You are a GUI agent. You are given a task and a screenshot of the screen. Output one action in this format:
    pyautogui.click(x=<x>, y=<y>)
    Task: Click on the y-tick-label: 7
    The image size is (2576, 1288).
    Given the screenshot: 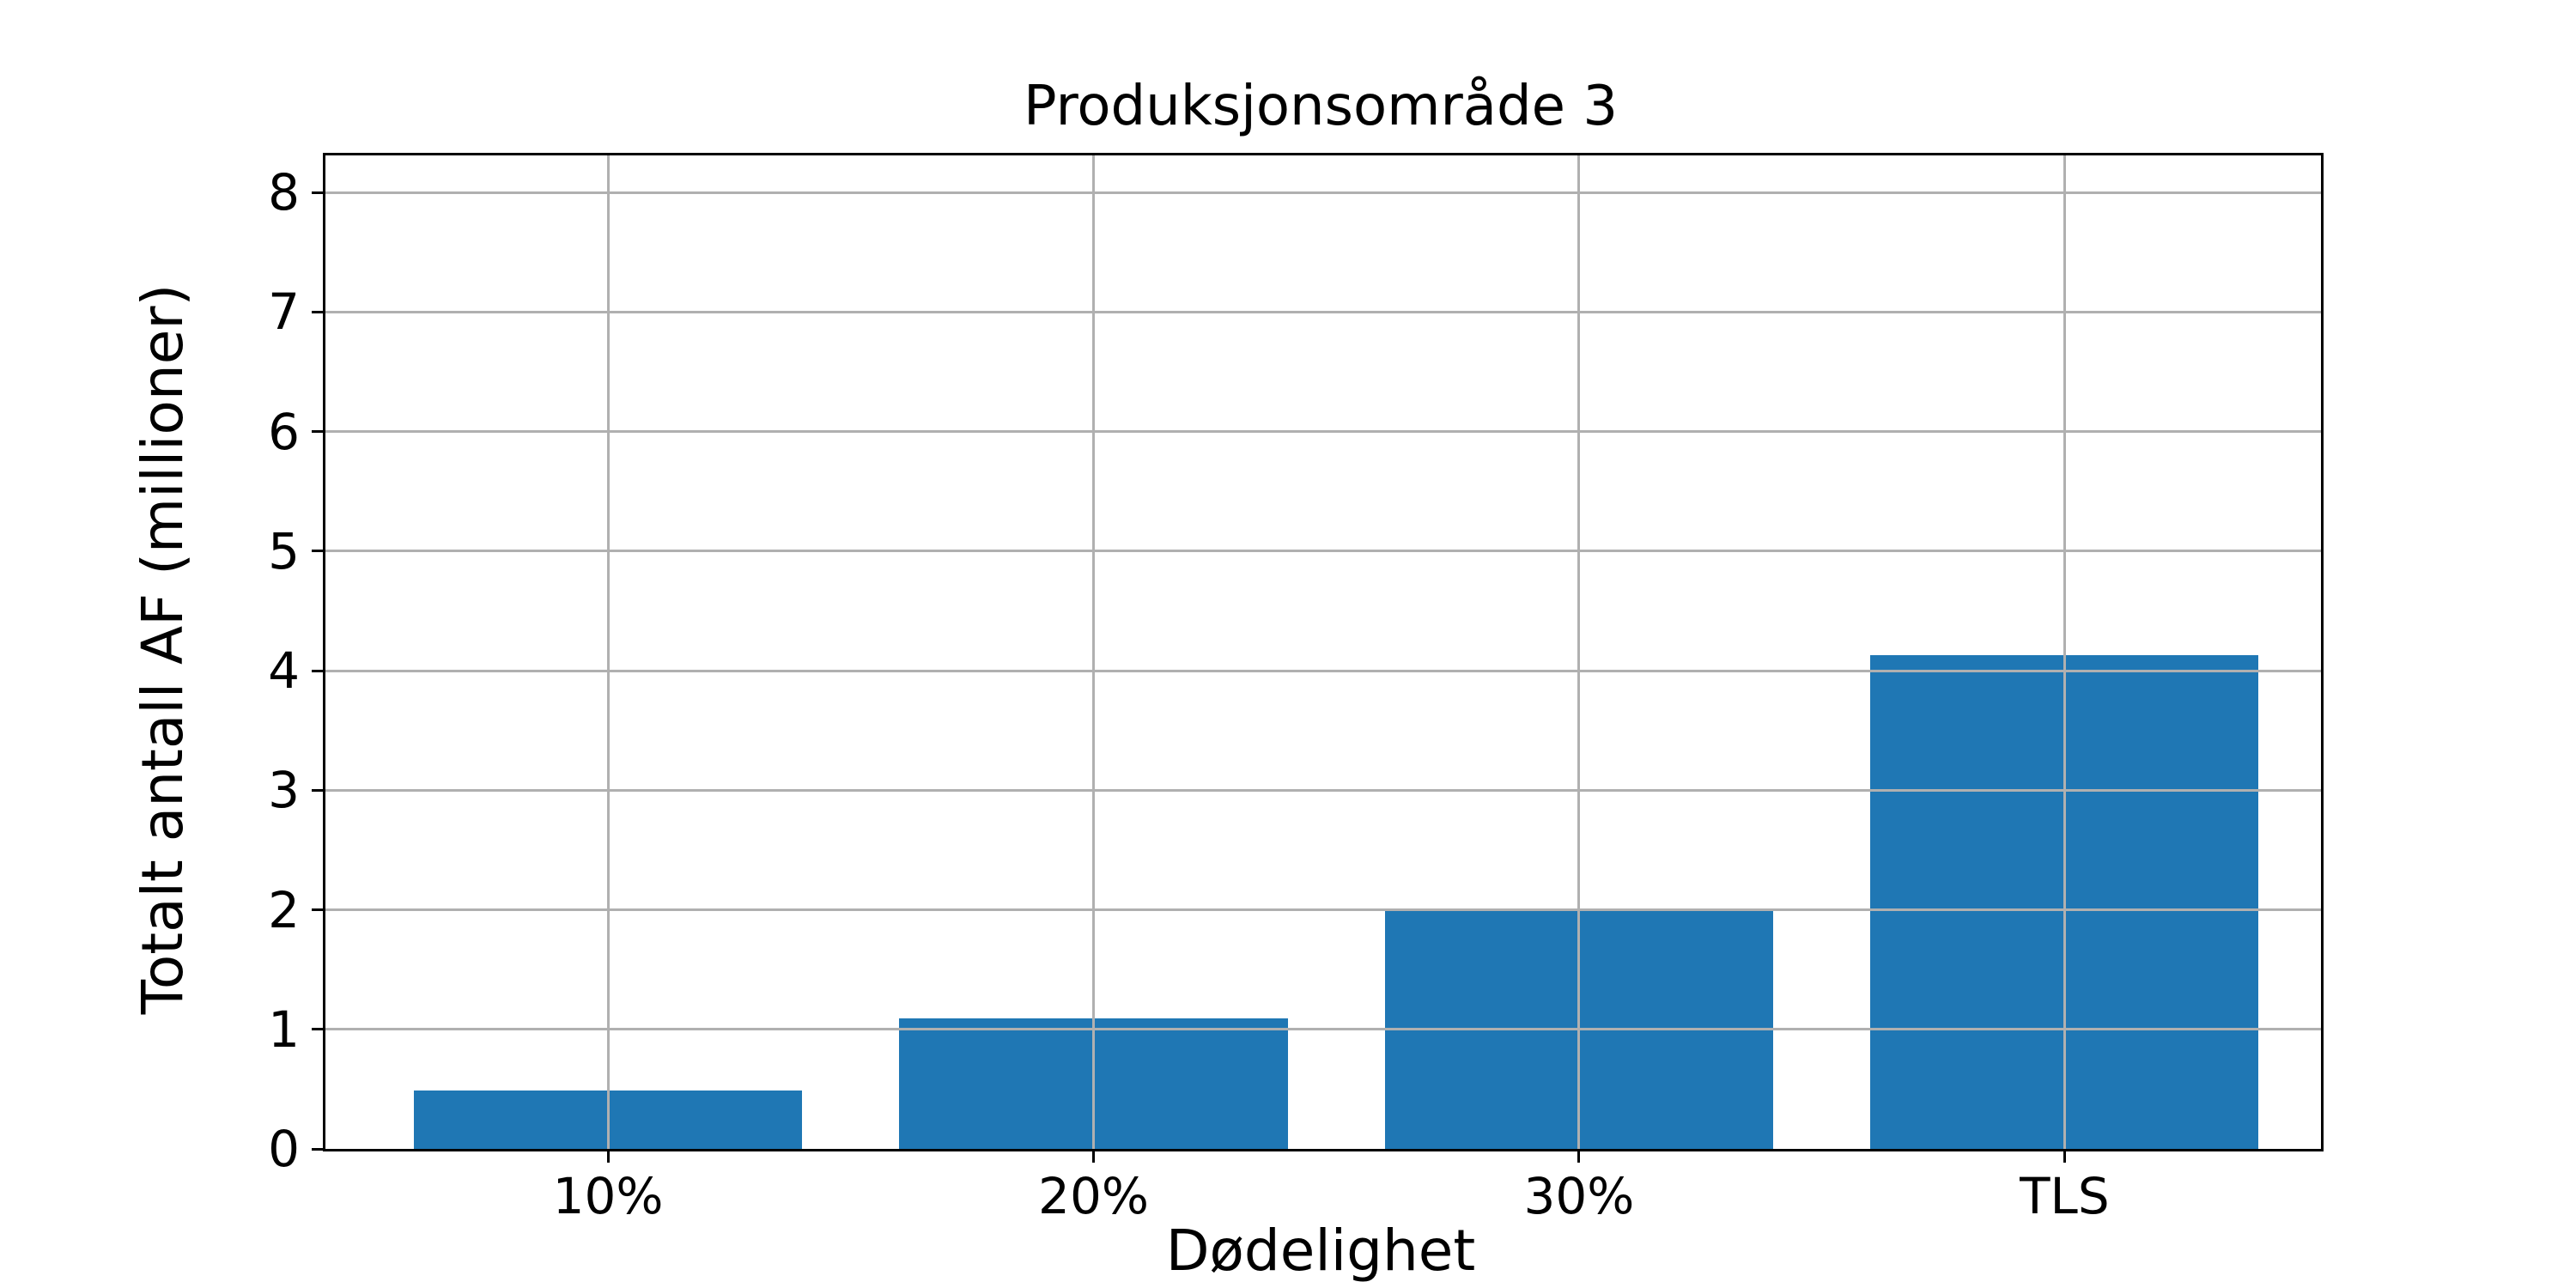 What is the action you would take?
    pyautogui.click(x=284, y=312)
    